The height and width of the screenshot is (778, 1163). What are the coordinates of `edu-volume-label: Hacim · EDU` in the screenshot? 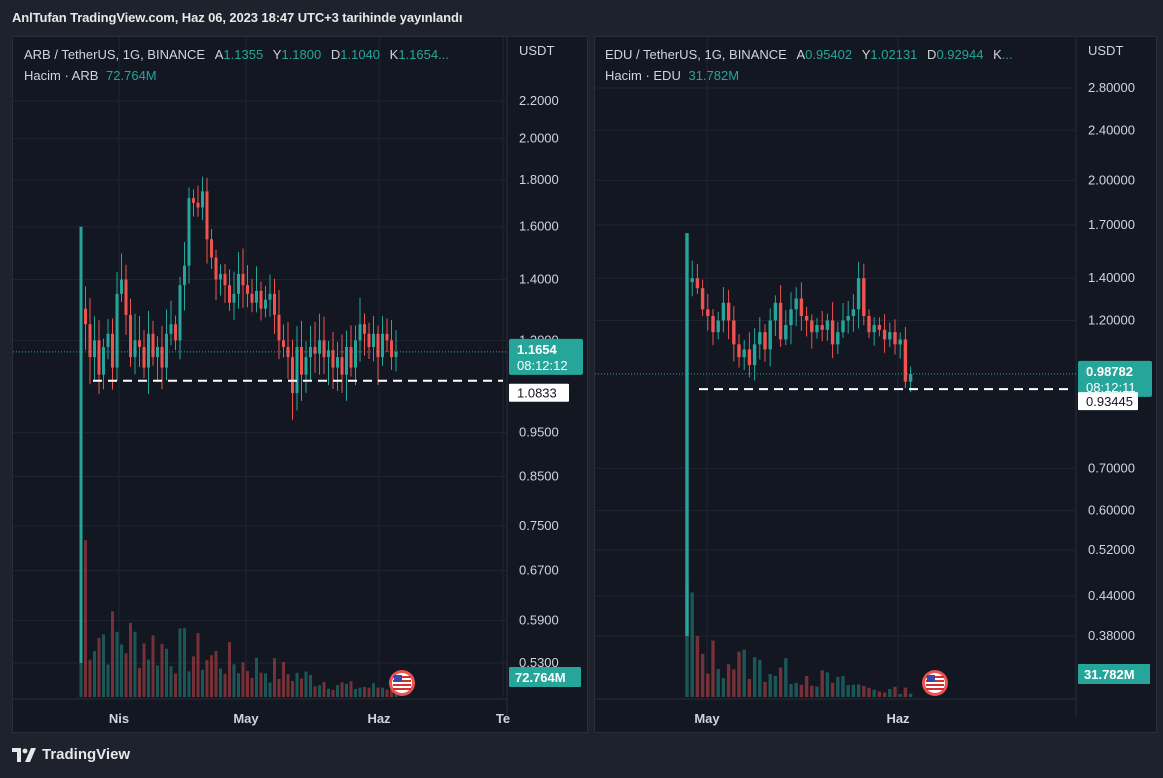 It's located at (643, 75).